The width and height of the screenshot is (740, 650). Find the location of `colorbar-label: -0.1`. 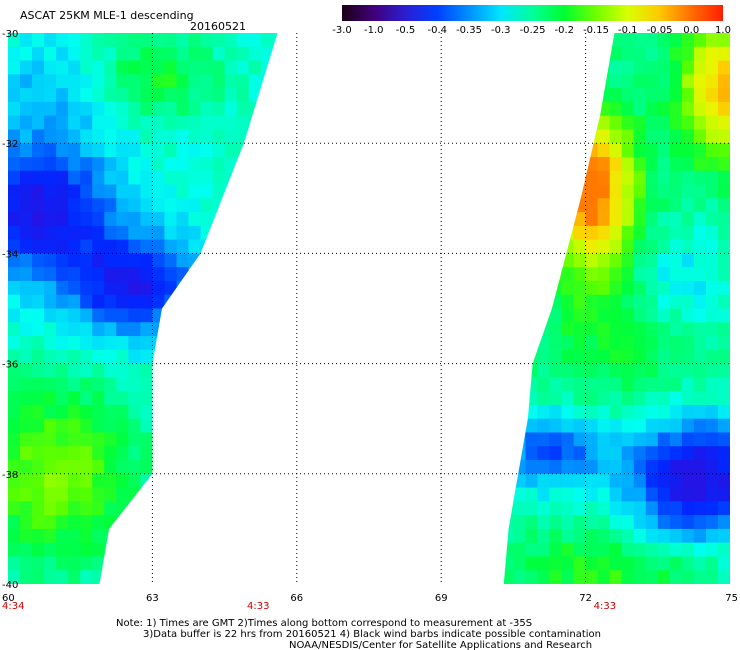

colorbar-label: -0.1 is located at coordinates (628, 30).